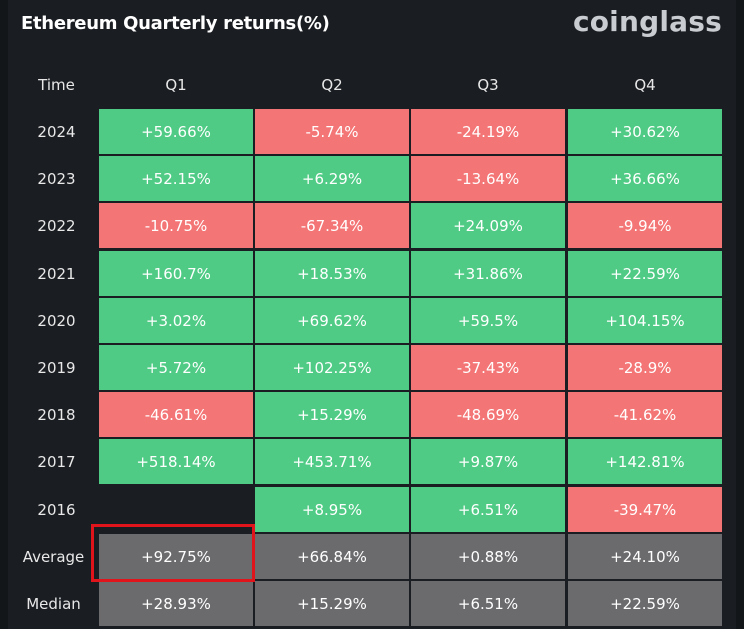  I want to click on return-cell: +36.66%, so click(645, 178).